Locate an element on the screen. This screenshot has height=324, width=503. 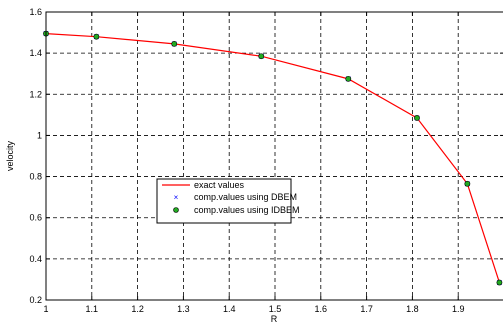
x-tick-label: 1.5 is located at coordinates (275, 309).